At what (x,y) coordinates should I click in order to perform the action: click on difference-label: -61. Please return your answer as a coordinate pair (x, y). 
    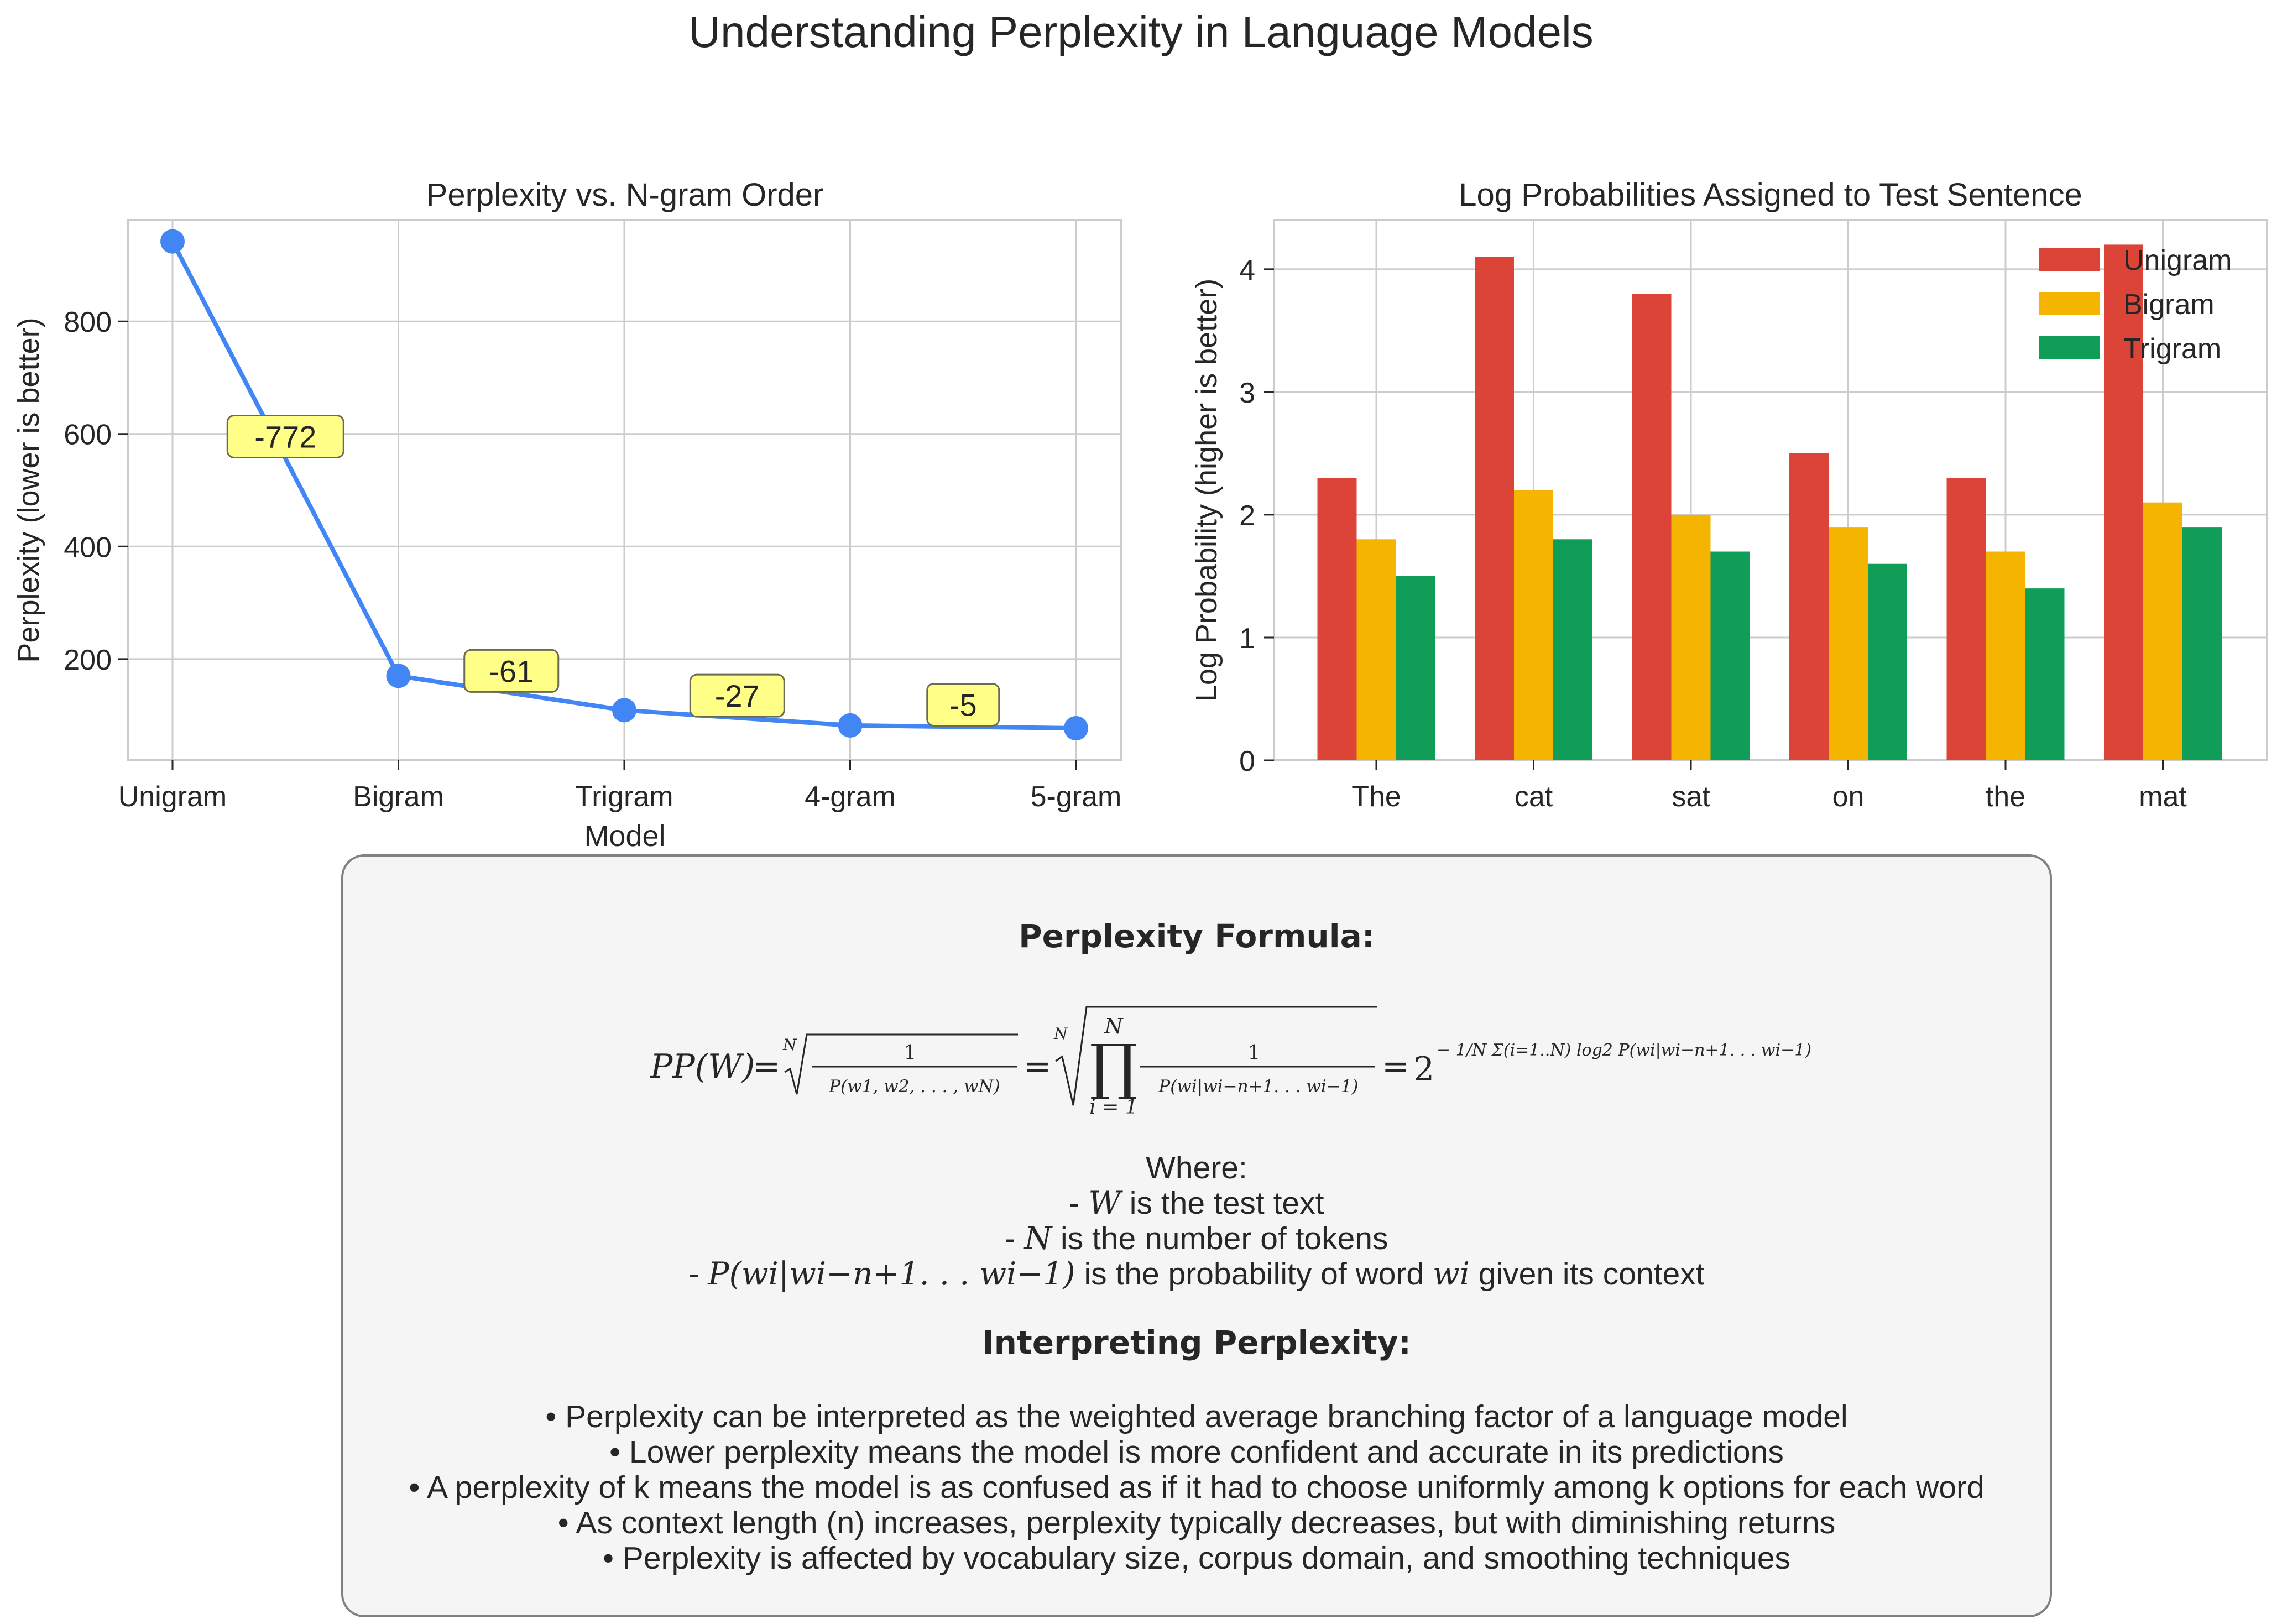
    Looking at the image, I should click on (511, 671).